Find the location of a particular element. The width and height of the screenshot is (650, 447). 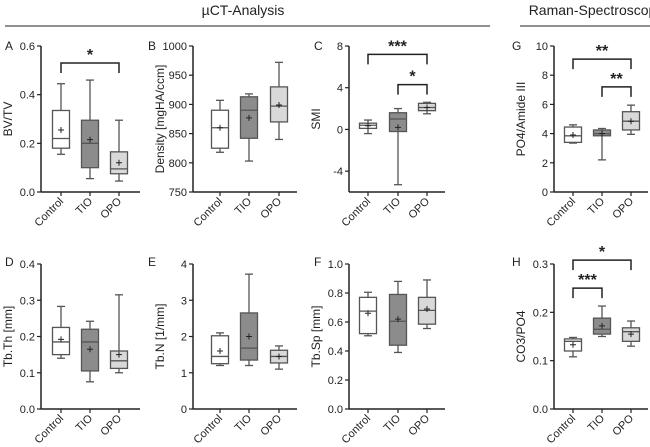

y-tick-label: 750 is located at coordinates (178, 193).